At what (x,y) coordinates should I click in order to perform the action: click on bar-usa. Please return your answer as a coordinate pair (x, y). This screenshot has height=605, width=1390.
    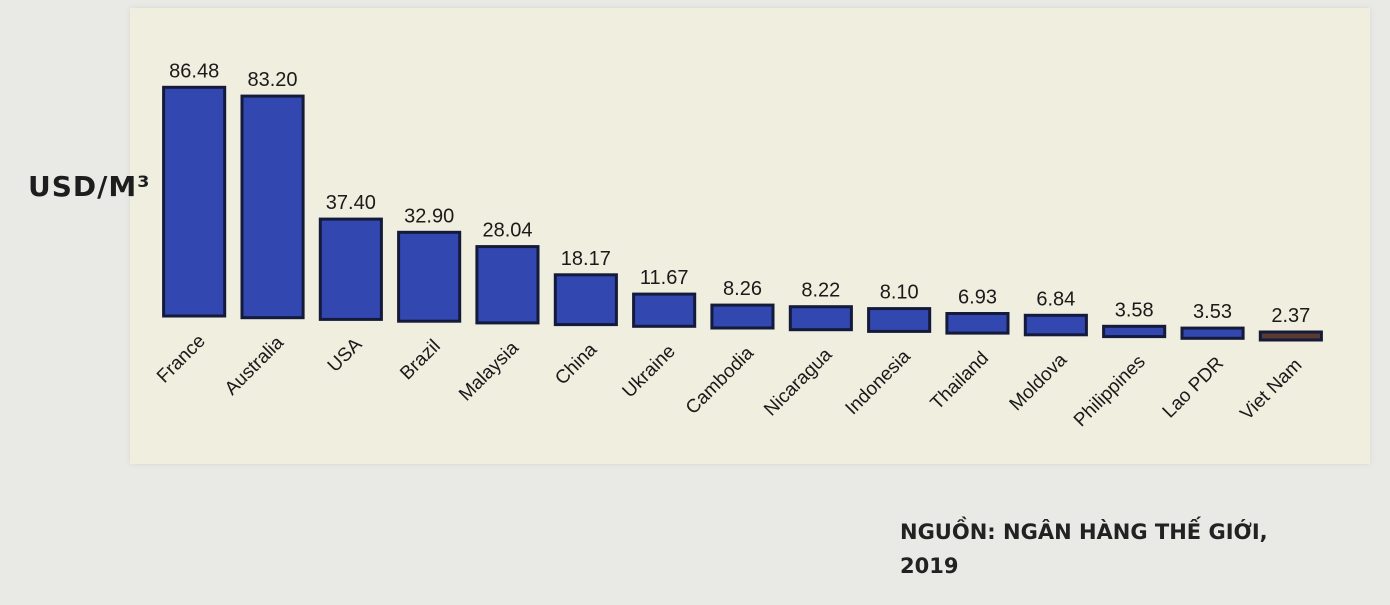
    Looking at the image, I should click on (350, 269).